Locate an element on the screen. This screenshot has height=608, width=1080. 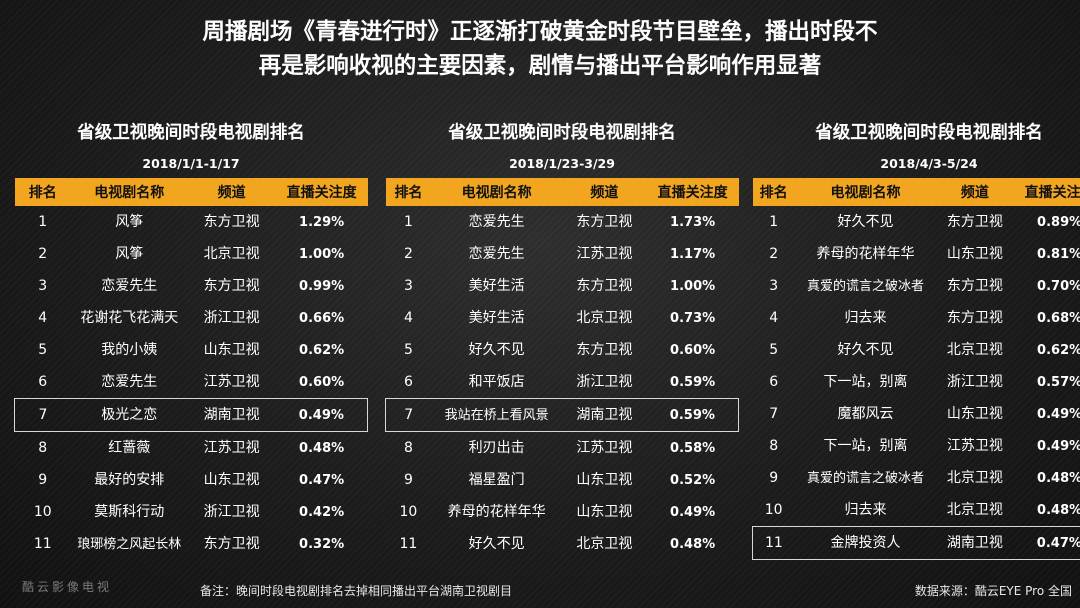
attention-value-cell: 0.73% is located at coordinates (693, 318).